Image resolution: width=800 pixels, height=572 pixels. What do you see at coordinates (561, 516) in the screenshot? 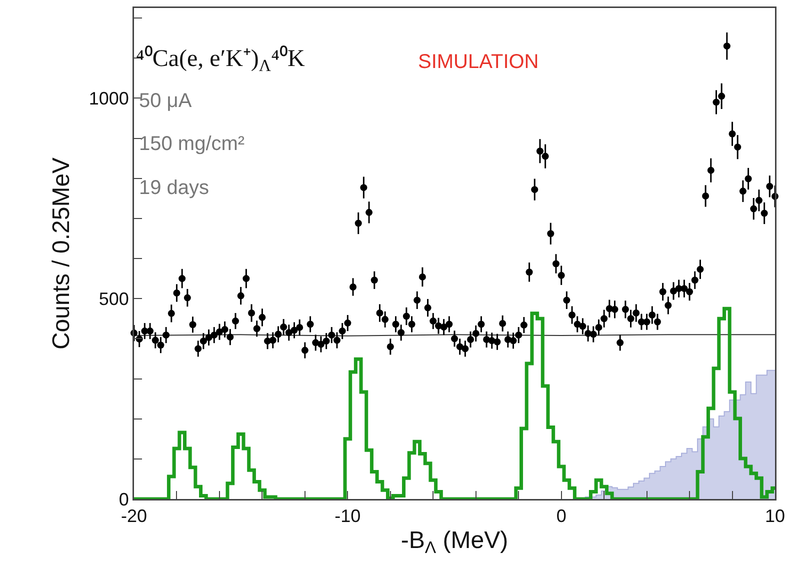
I see `x-tick-label: 0` at bounding box center [561, 516].